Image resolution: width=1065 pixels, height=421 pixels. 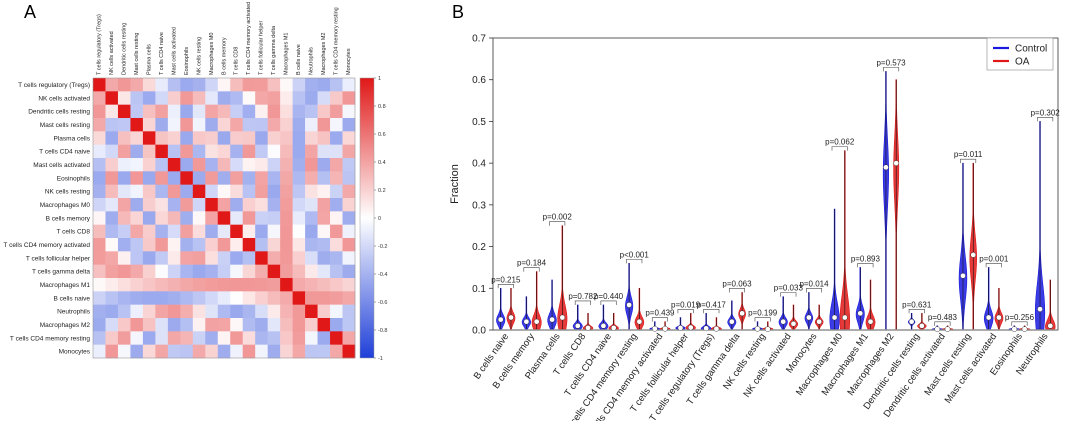 What do you see at coordinates (479, 80) in the screenshot?
I see `y-tick-label: 0.6` at bounding box center [479, 80].